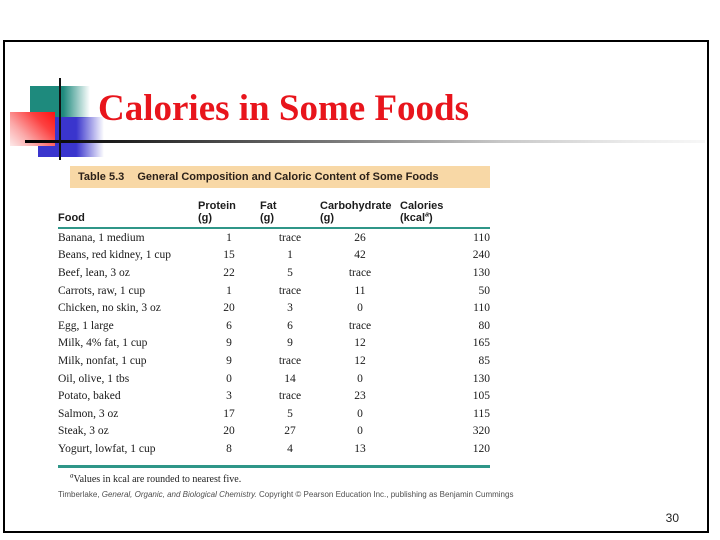 The image size is (720, 540). I want to click on table-row: Oil, olive, 1 tbs 0 14 0 130, so click(274, 379).